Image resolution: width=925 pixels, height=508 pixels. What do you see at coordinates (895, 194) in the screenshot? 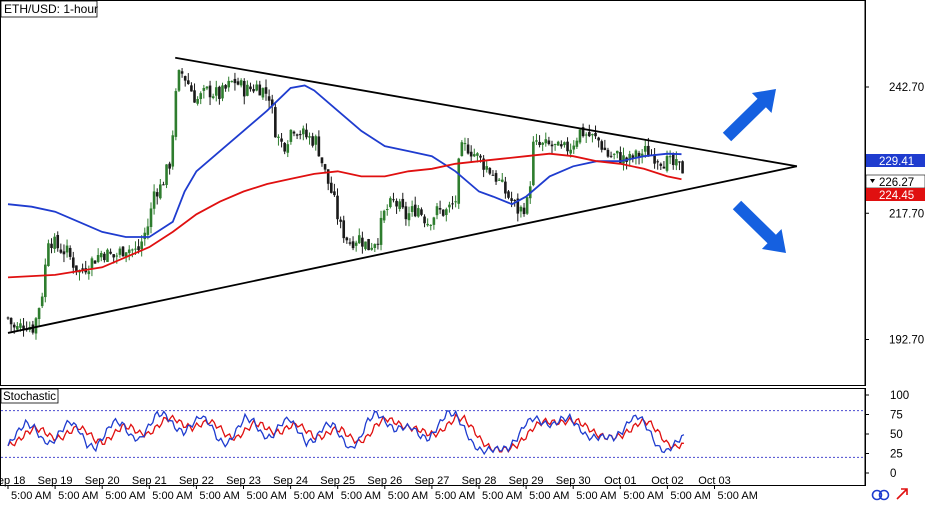
I see `ma-slow-badge-bg` at bounding box center [895, 194].